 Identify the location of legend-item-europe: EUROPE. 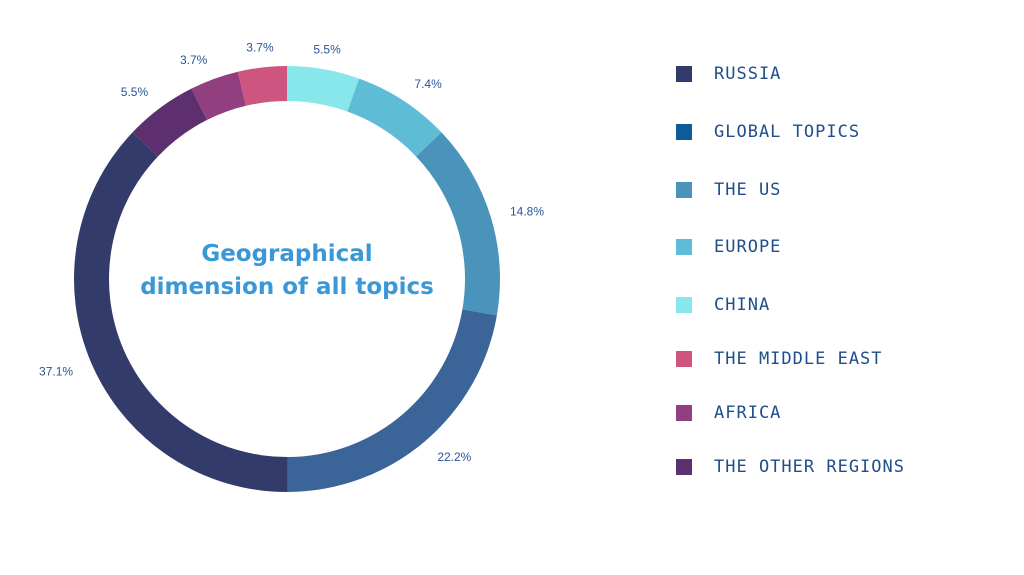
(846, 247).